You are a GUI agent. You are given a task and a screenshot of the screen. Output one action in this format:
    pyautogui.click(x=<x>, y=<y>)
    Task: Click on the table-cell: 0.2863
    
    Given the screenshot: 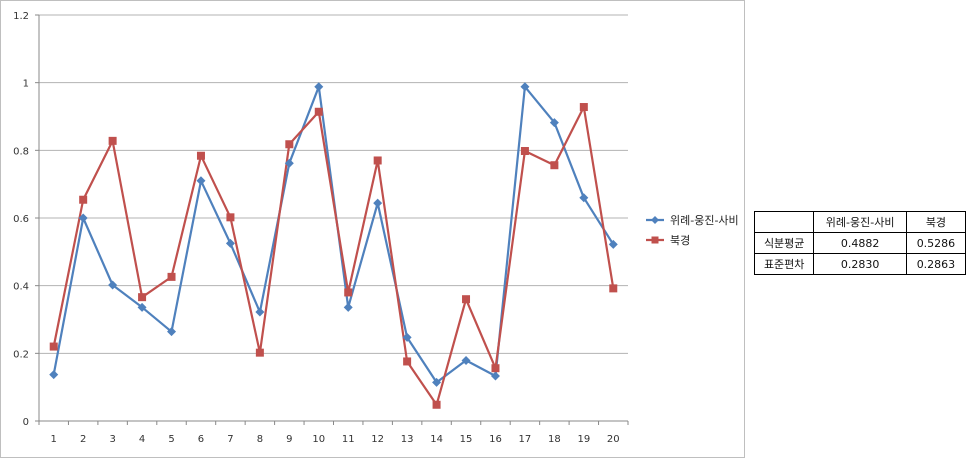 What is the action you would take?
    pyautogui.click(x=935, y=264)
    